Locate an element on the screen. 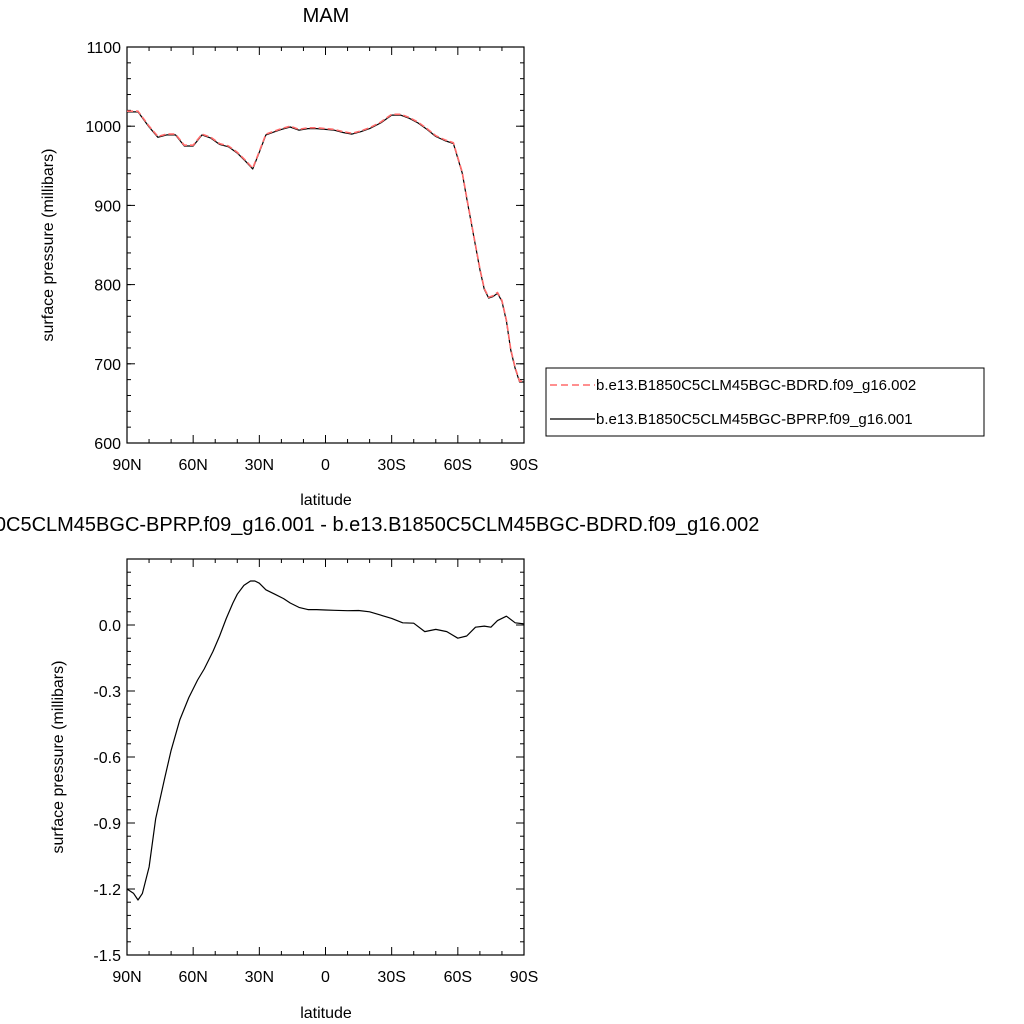 Image resolution: width=1024 pixels, height=1024 pixels. top-series-lines is located at coordinates (325, 246).